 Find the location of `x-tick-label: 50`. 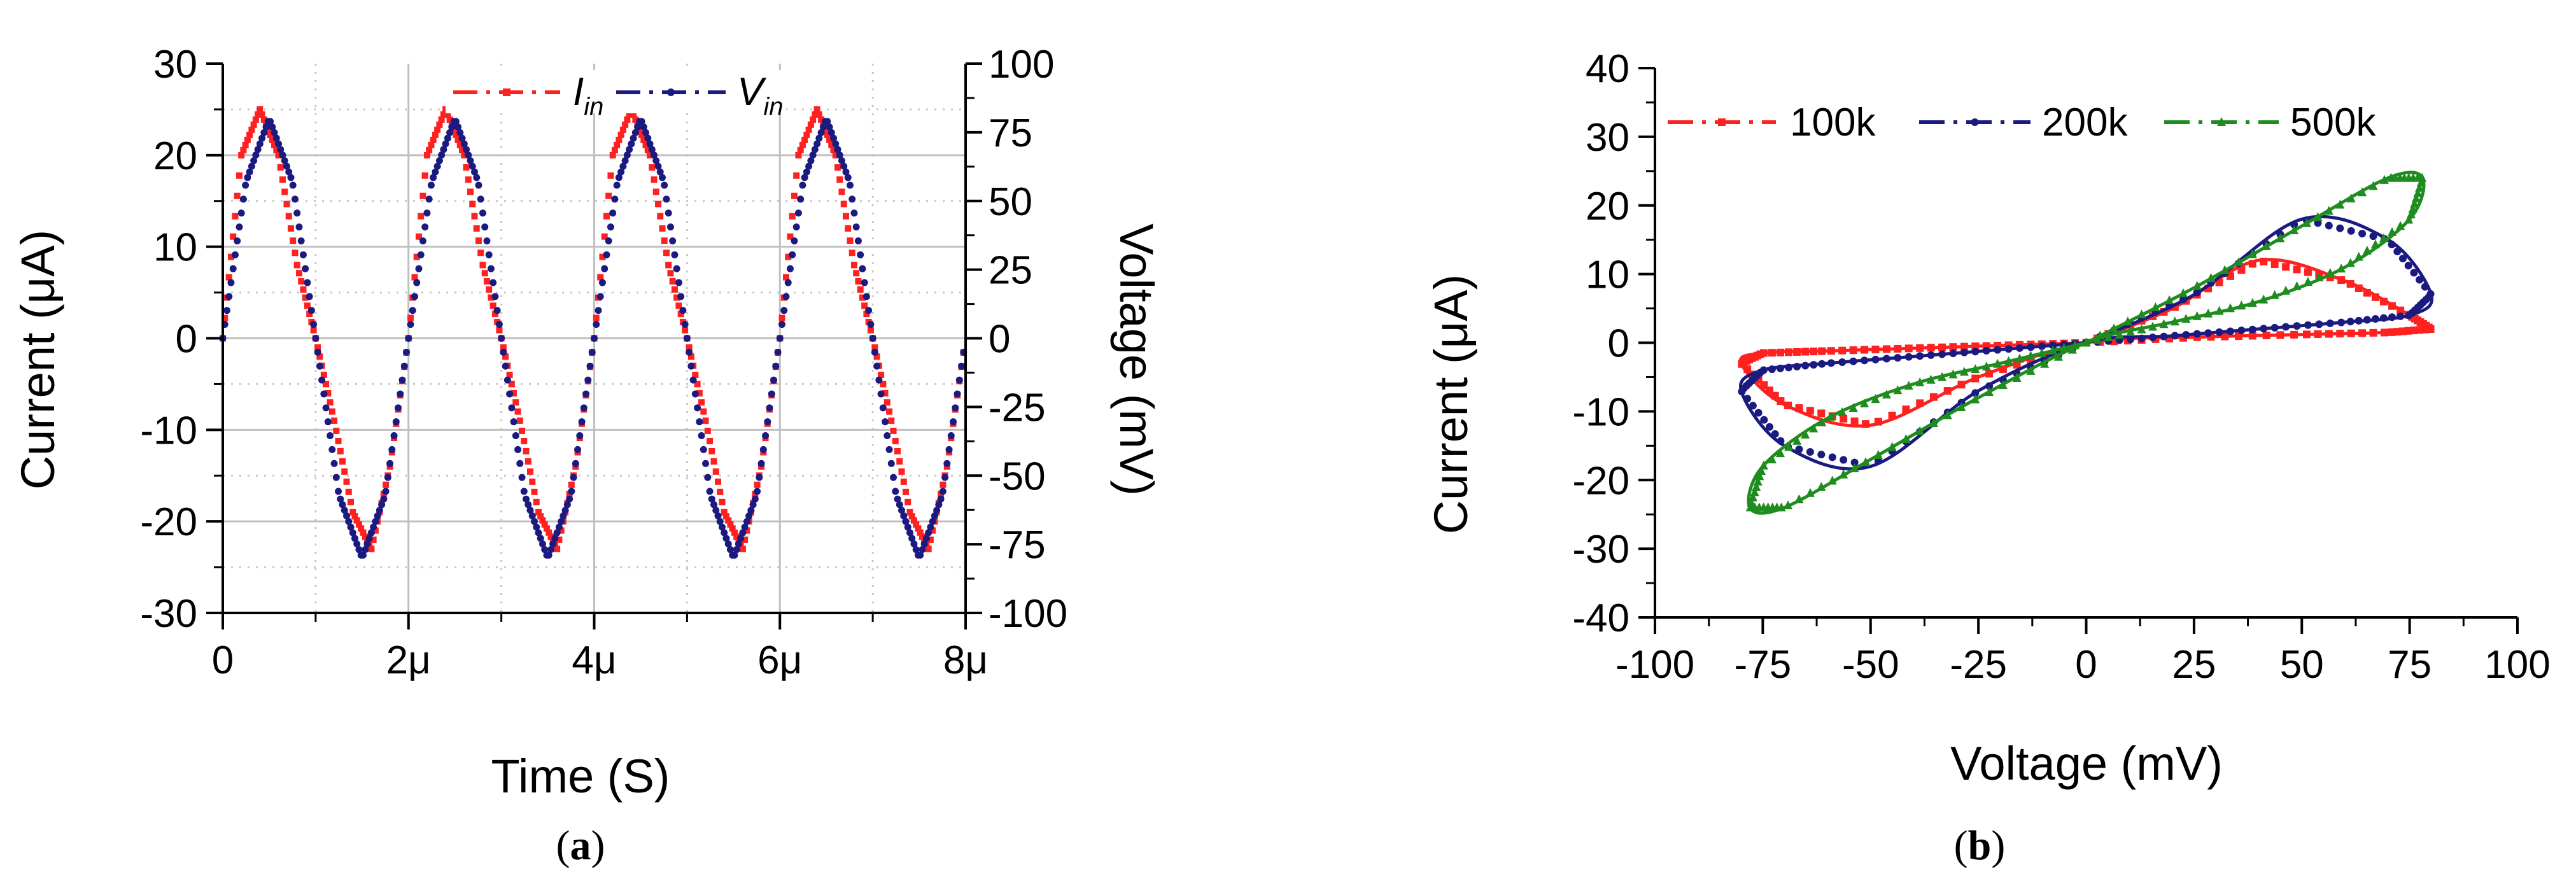

x-tick-label: 50 is located at coordinates (2302, 665).